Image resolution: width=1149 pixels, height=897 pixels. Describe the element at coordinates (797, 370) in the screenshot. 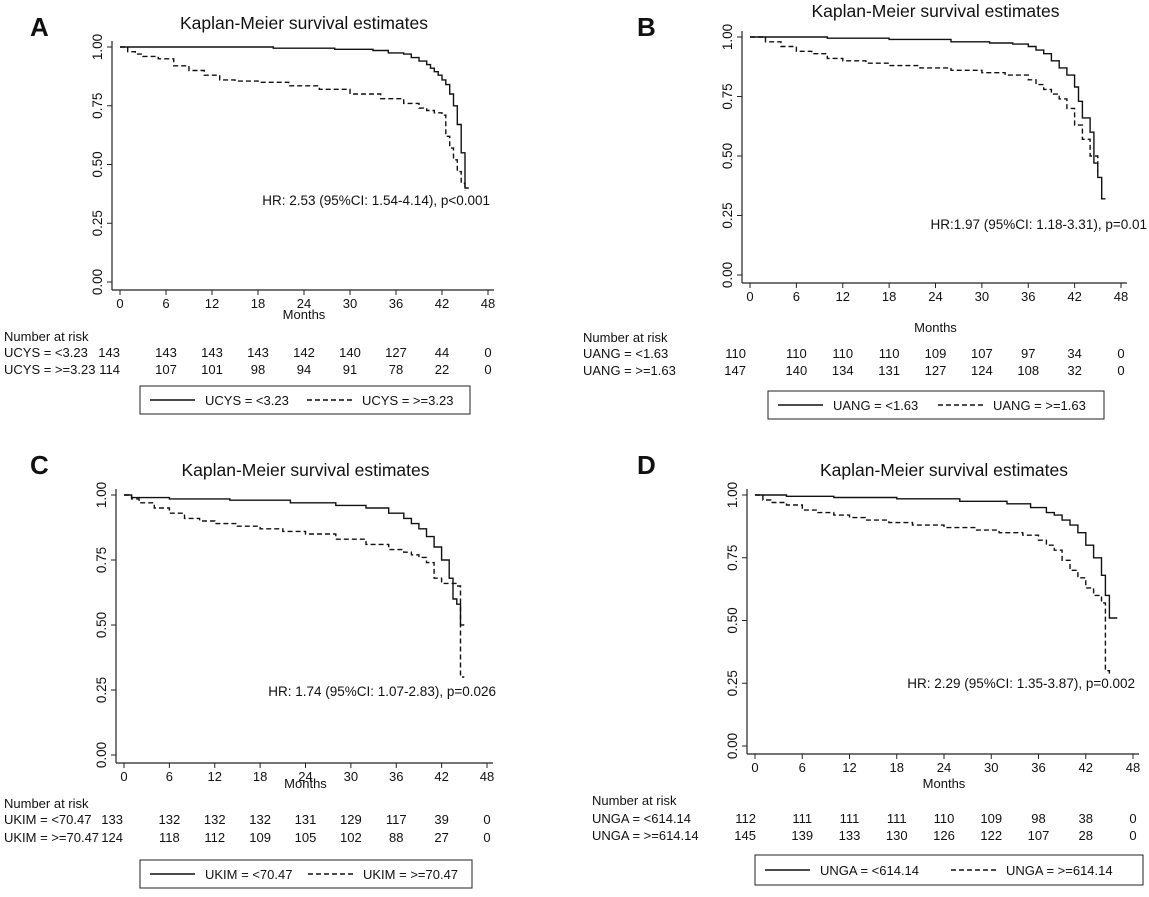

I see `risk-count: 140` at that location.